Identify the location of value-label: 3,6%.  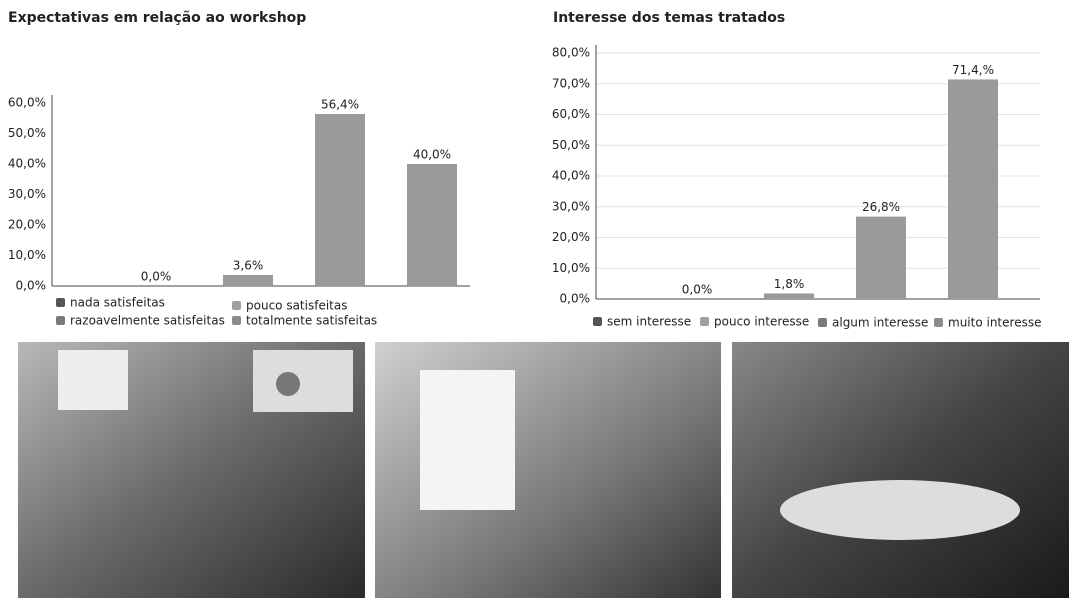
(248, 266).